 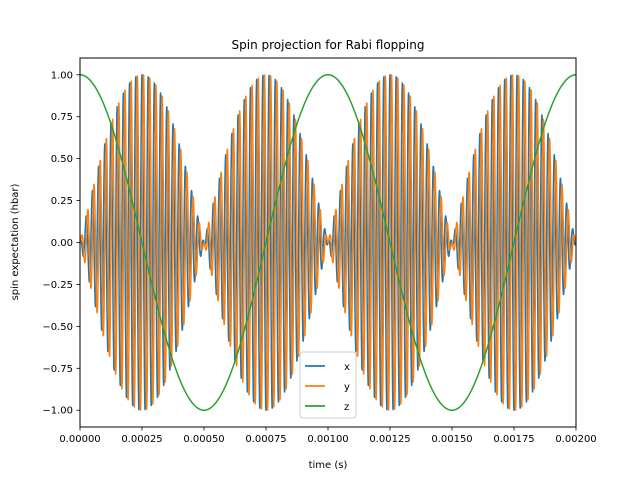 What do you see at coordinates (265, 439) in the screenshot?
I see `x-tick-label: 0.00075` at bounding box center [265, 439].